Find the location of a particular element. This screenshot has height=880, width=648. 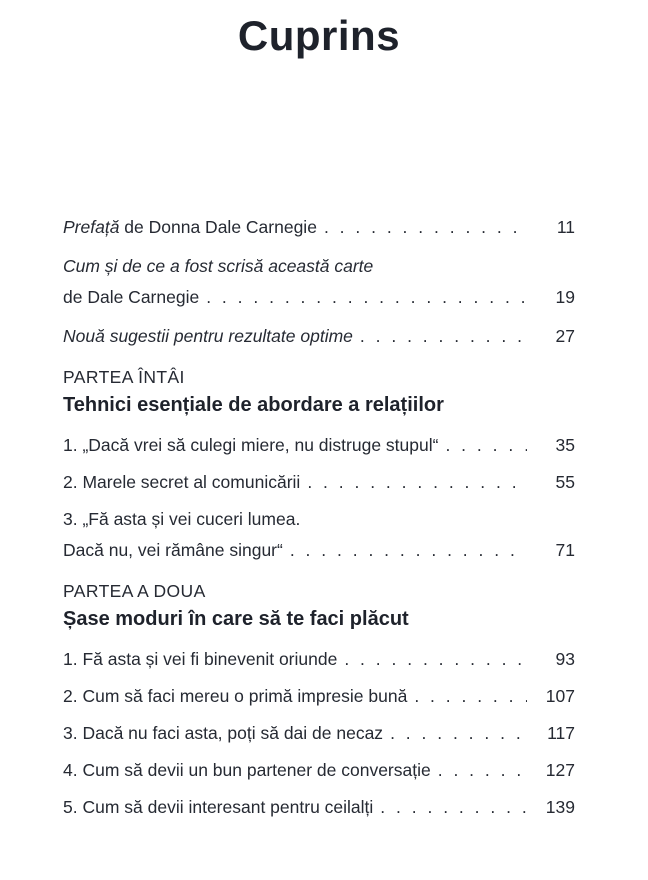

toc-entry-row: 2. Marele secret al comunicării 55 is located at coordinates (319, 482).